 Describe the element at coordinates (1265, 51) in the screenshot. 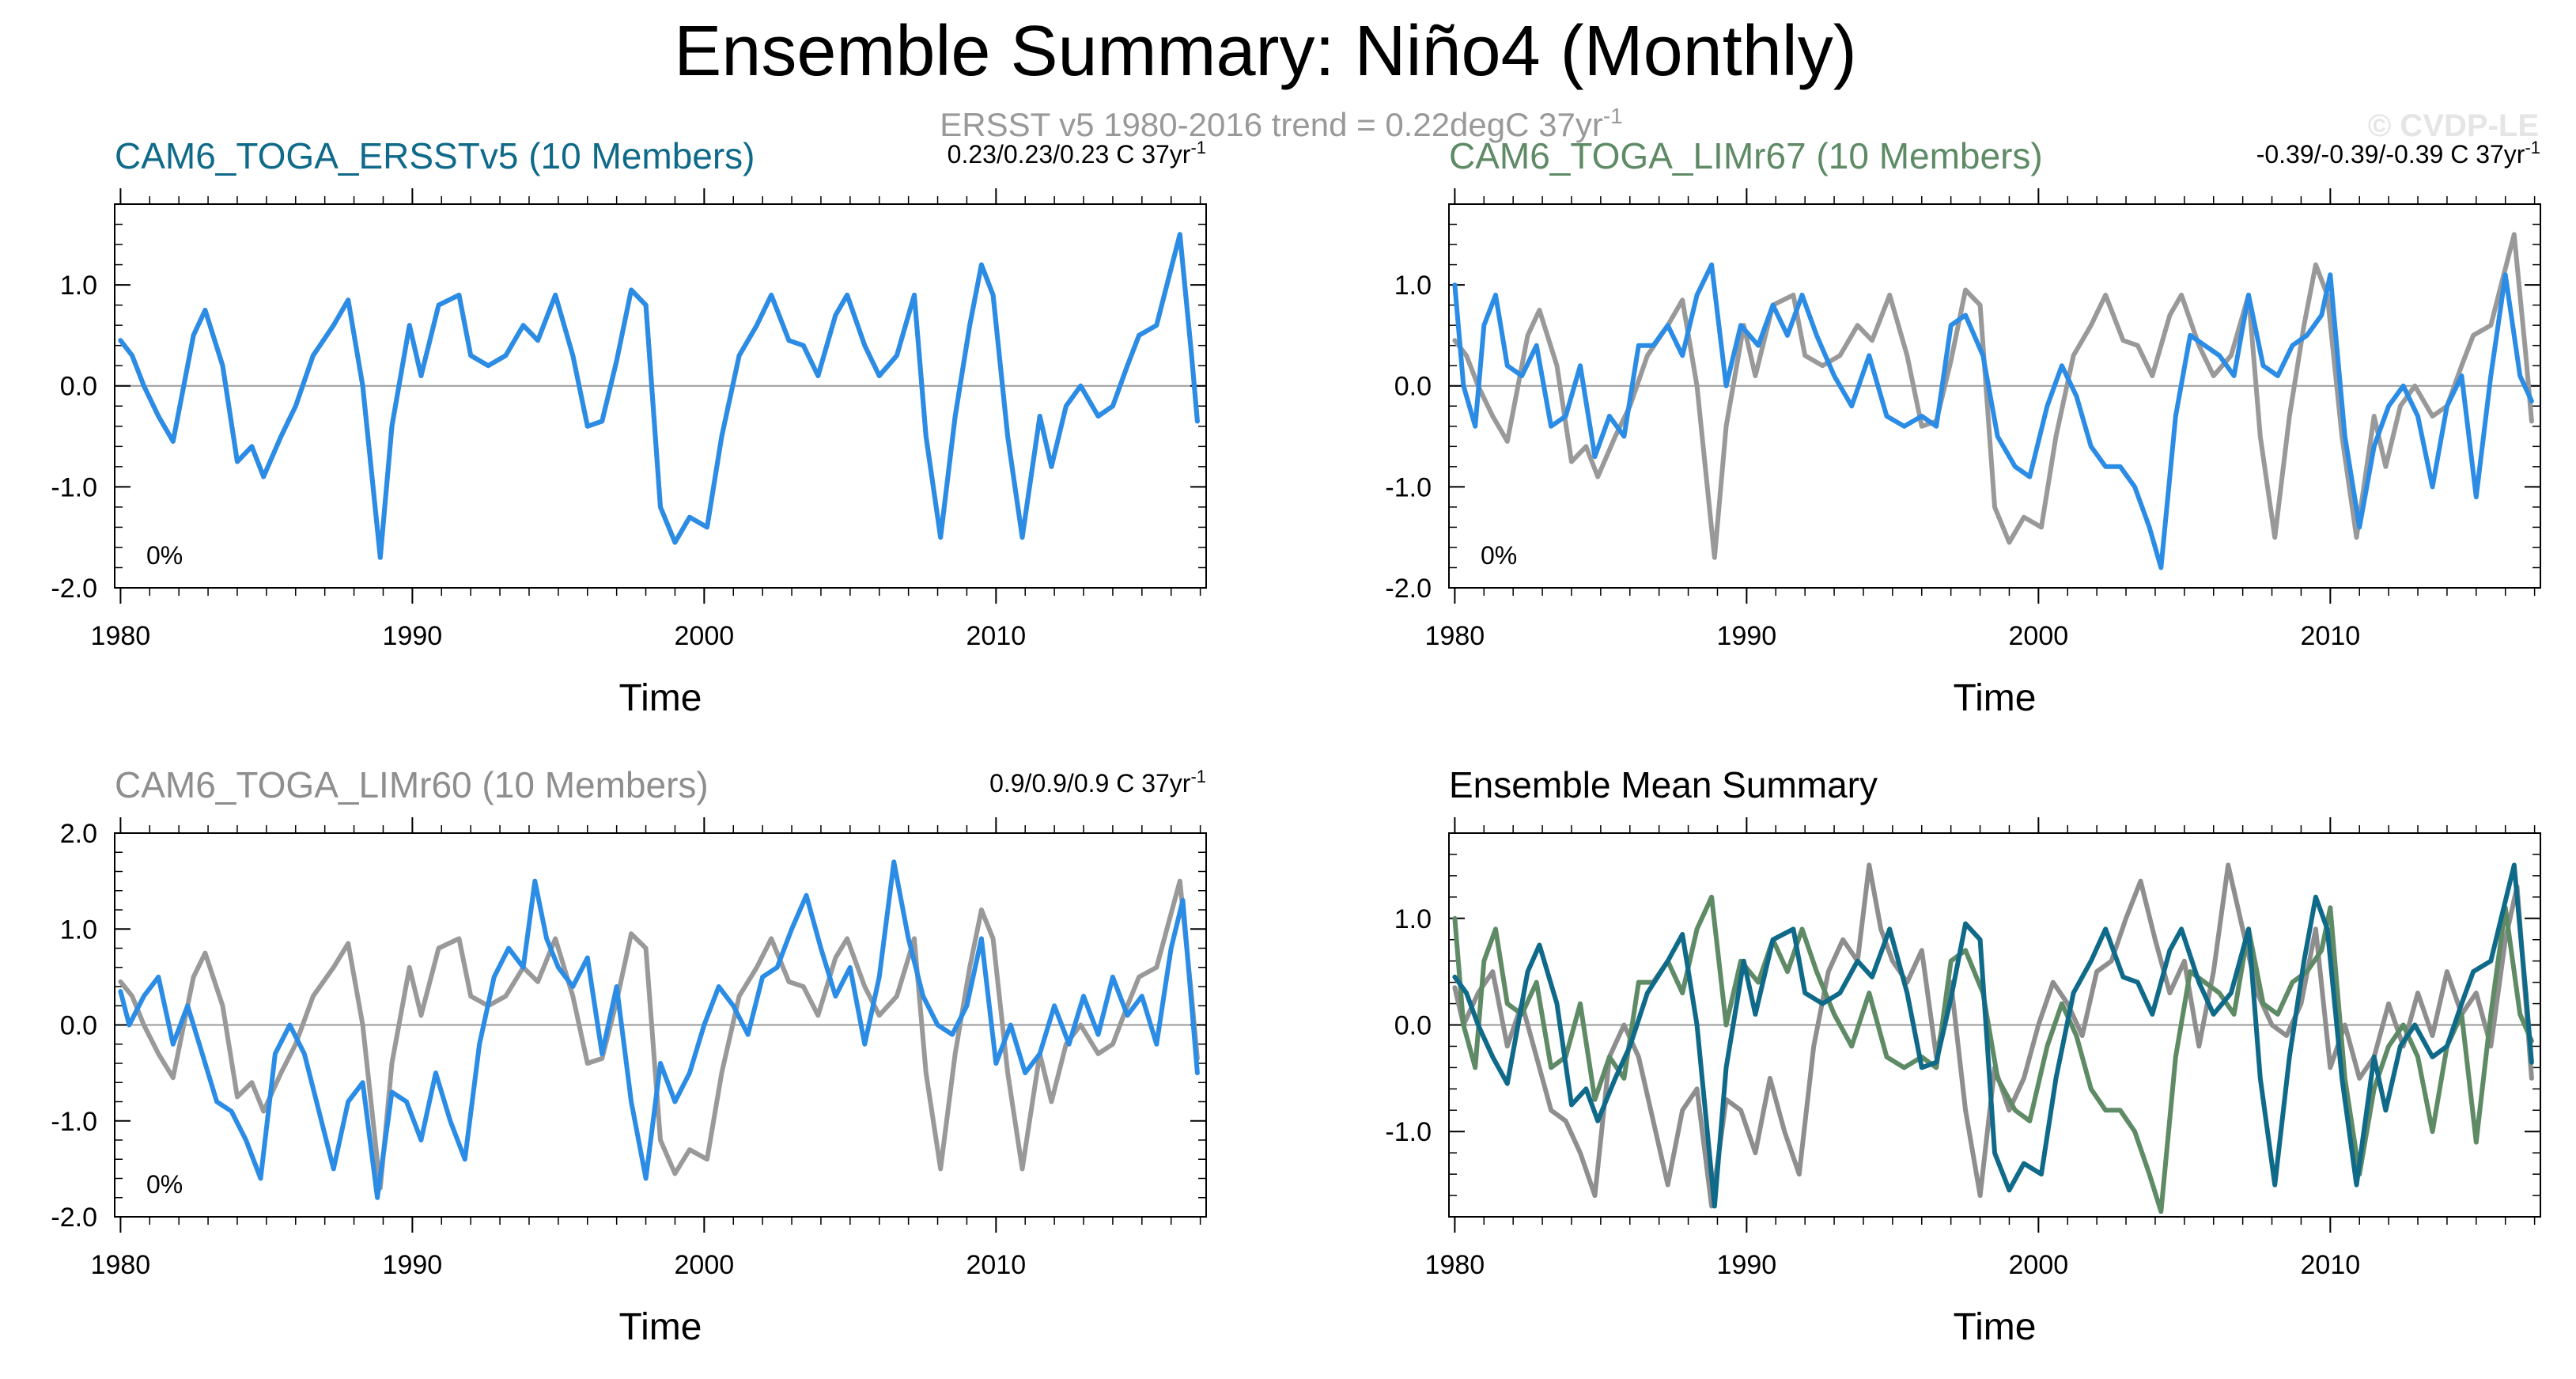

I see `figure-title: Ensemble Summary: Niño4 (Monthly)` at that location.